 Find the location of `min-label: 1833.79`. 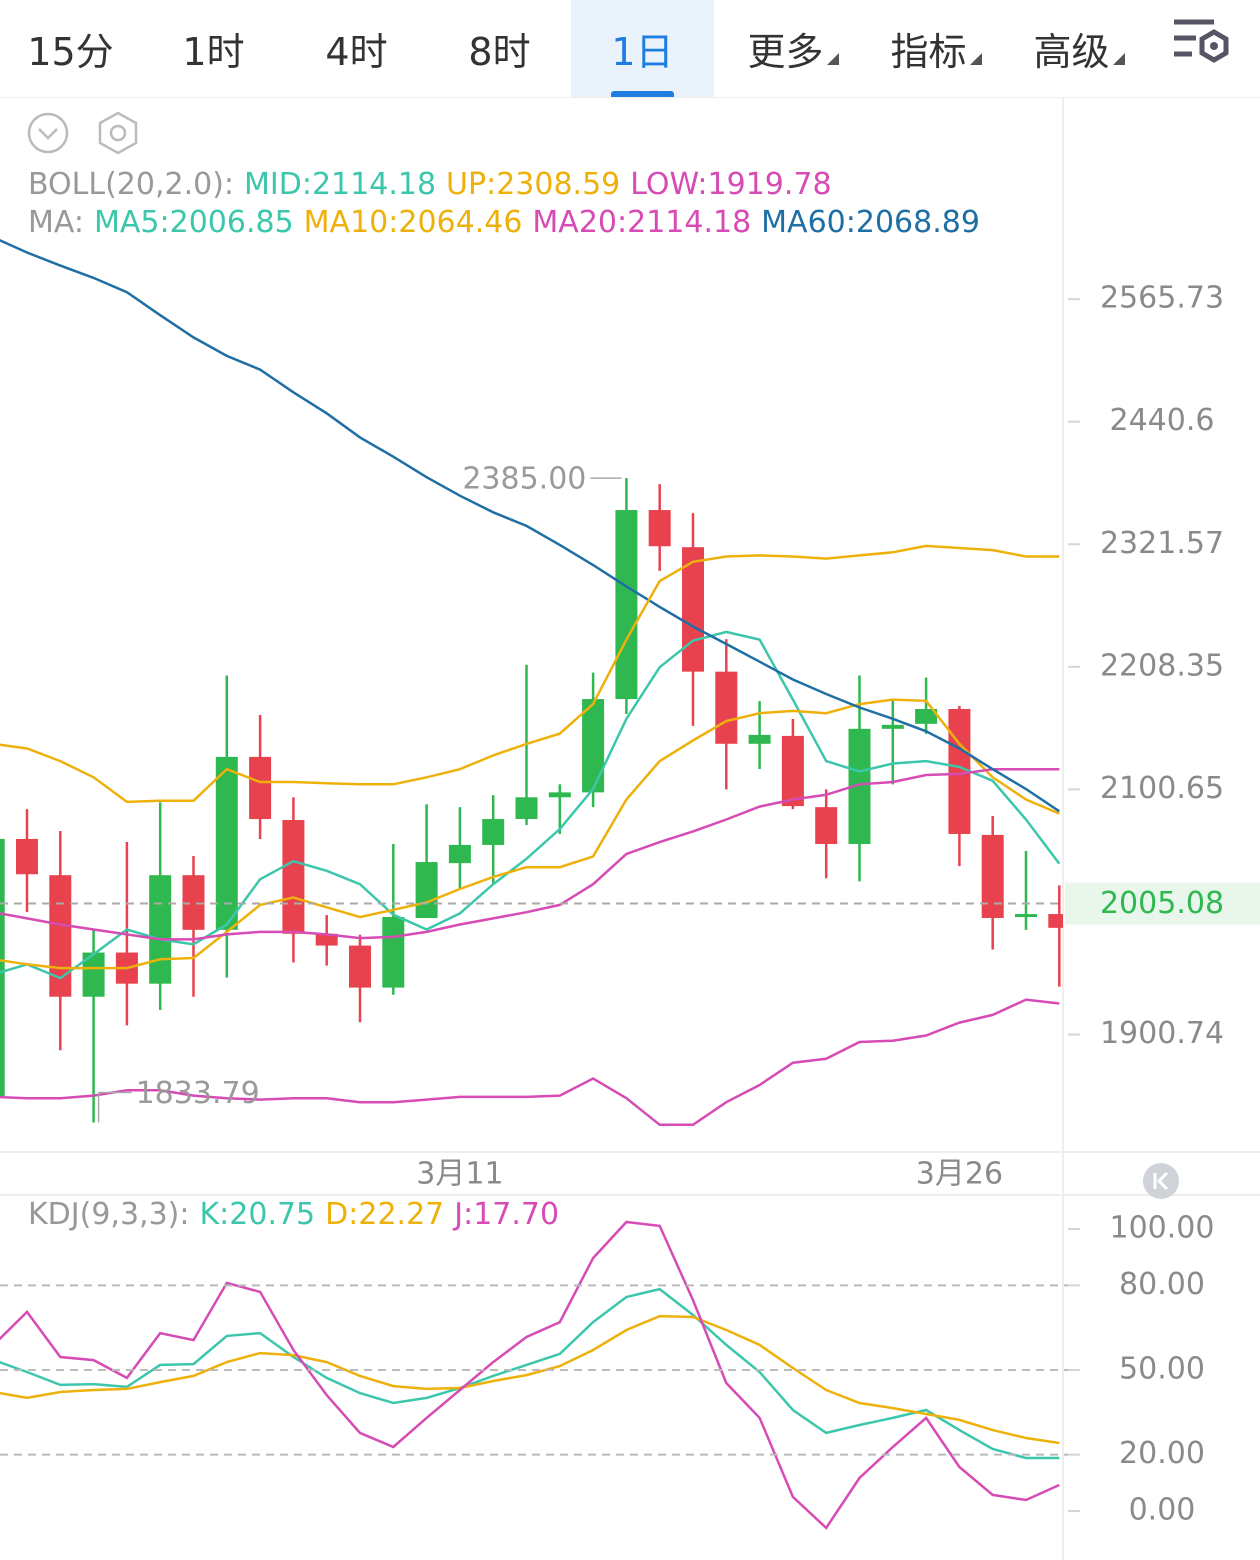

min-label: 1833.79 is located at coordinates (198, 1093).